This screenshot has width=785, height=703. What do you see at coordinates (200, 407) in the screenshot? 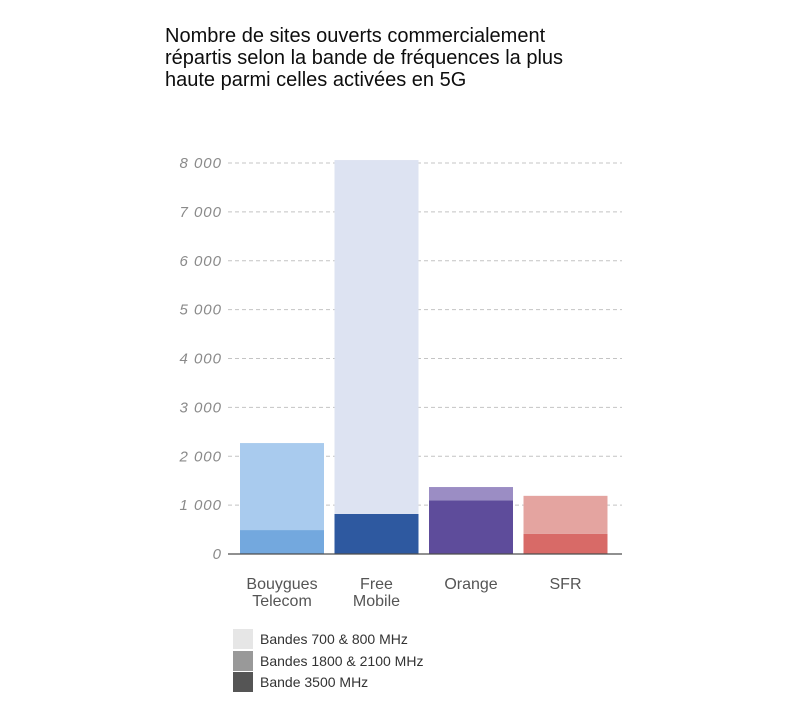
I see `y-tick-label: 3 000` at bounding box center [200, 407].